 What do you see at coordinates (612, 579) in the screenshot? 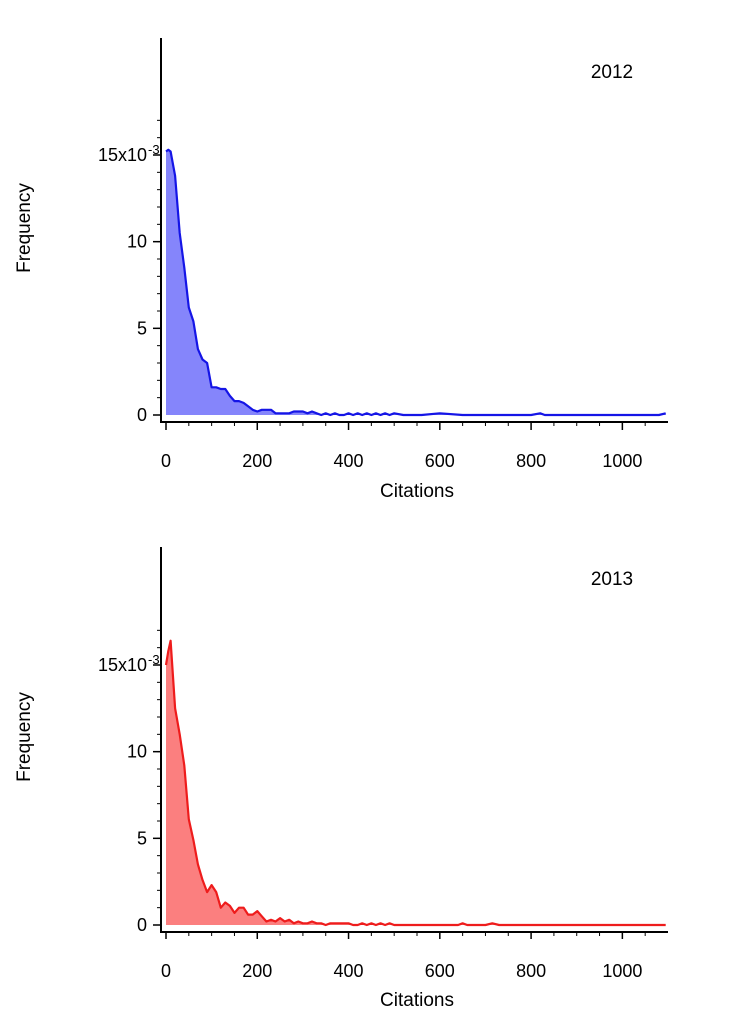
I see `panel-year-label: 2013` at bounding box center [612, 579].